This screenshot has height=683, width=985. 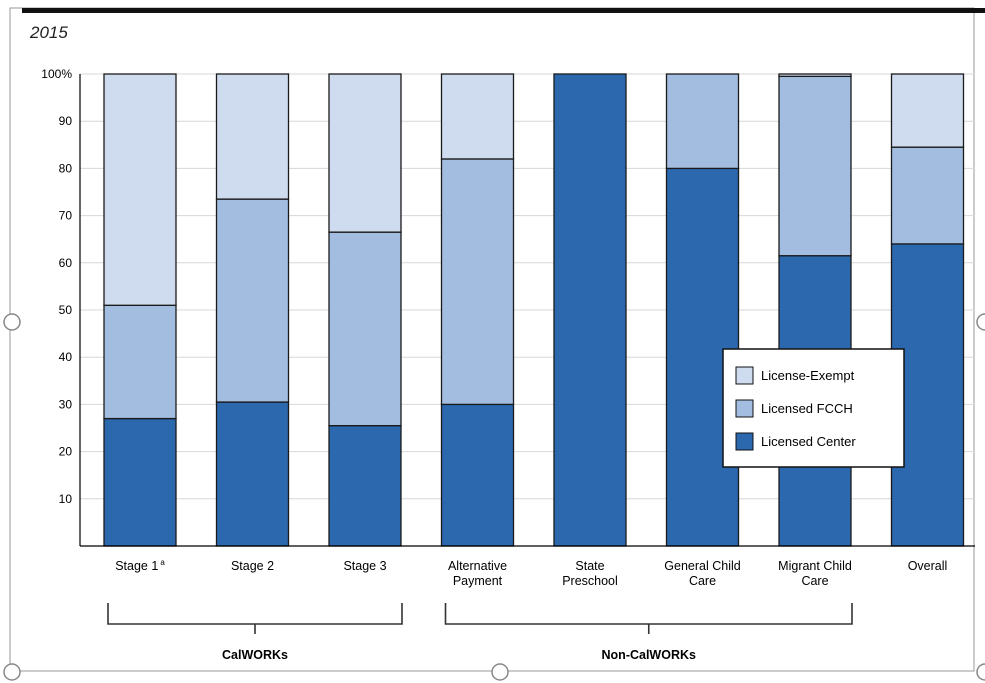 What do you see at coordinates (364, 566) in the screenshot?
I see `category-label: Stage 3` at bounding box center [364, 566].